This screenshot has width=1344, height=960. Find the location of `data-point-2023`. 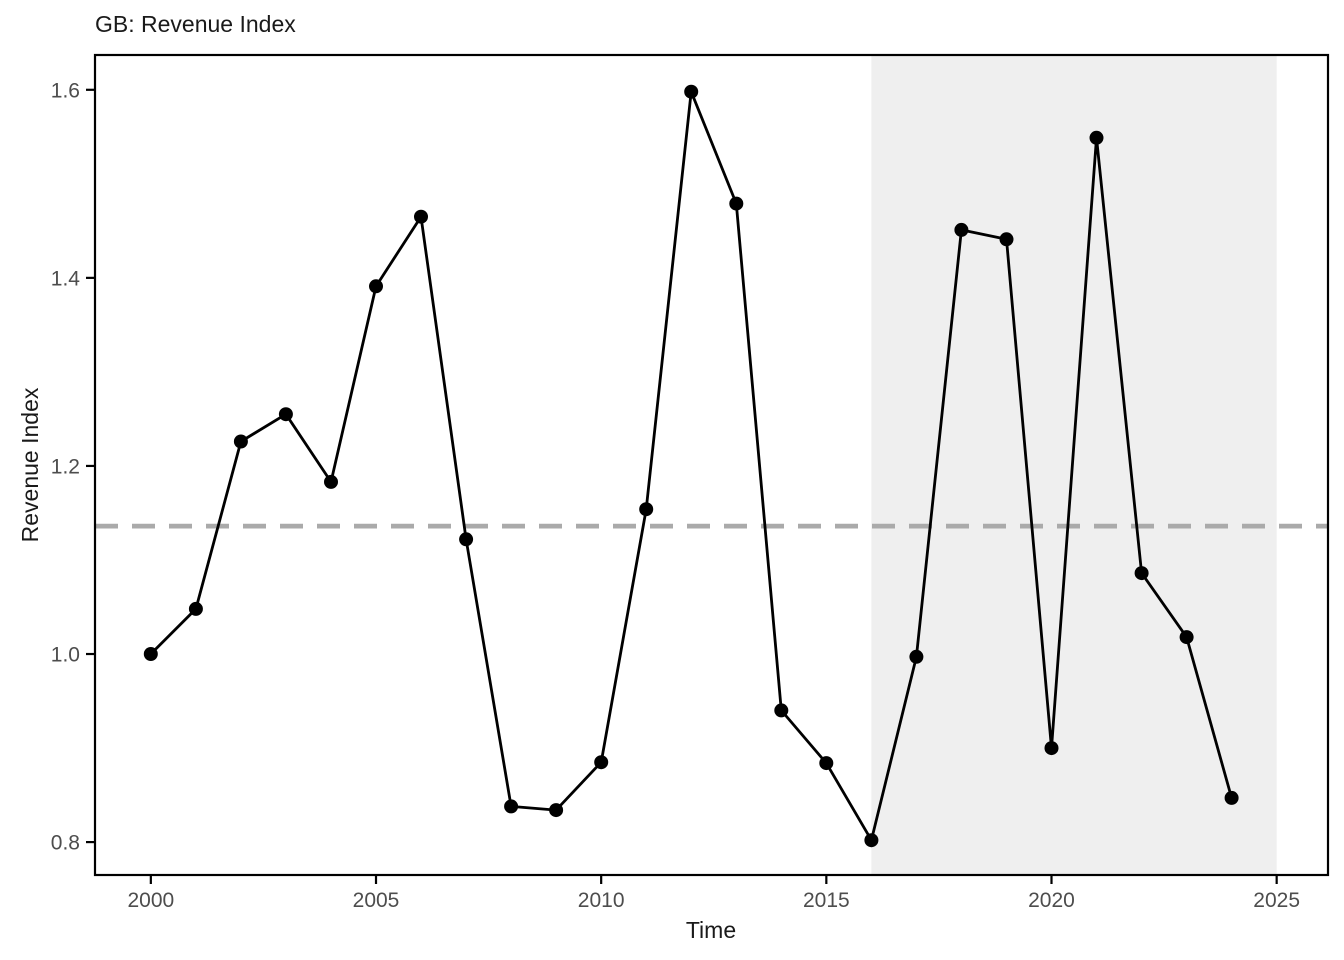

data-point-2023 is located at coordinates (1186, 637).